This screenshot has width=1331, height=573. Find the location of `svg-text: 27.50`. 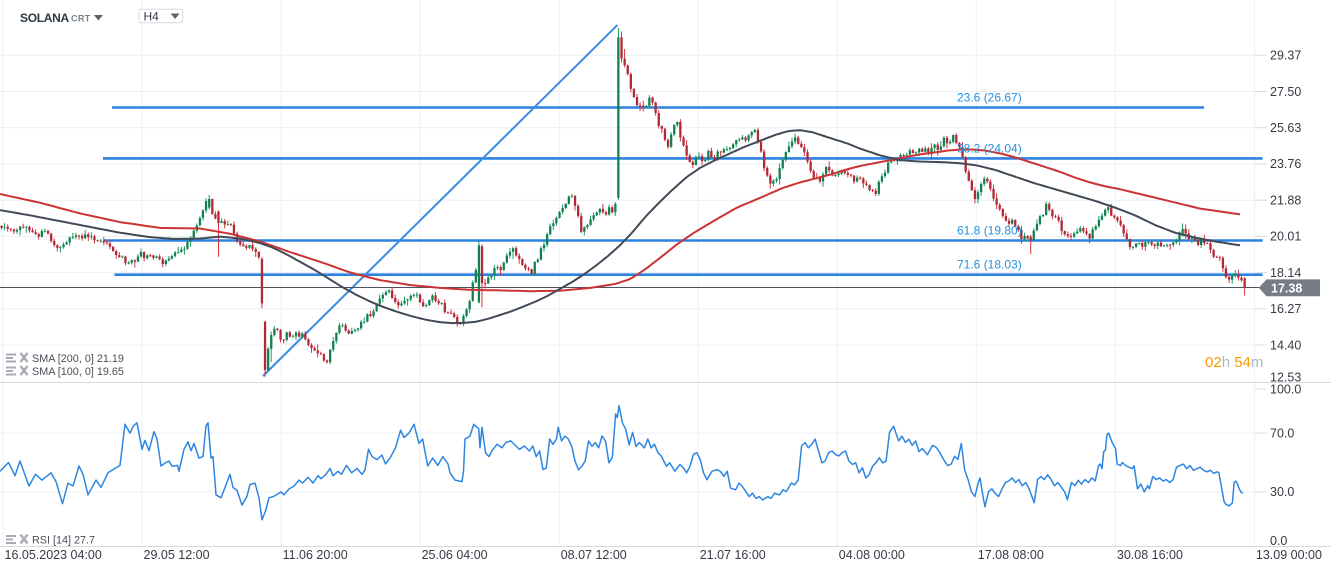

svg-text: 27.50 is located at coordinates (1285, 92).